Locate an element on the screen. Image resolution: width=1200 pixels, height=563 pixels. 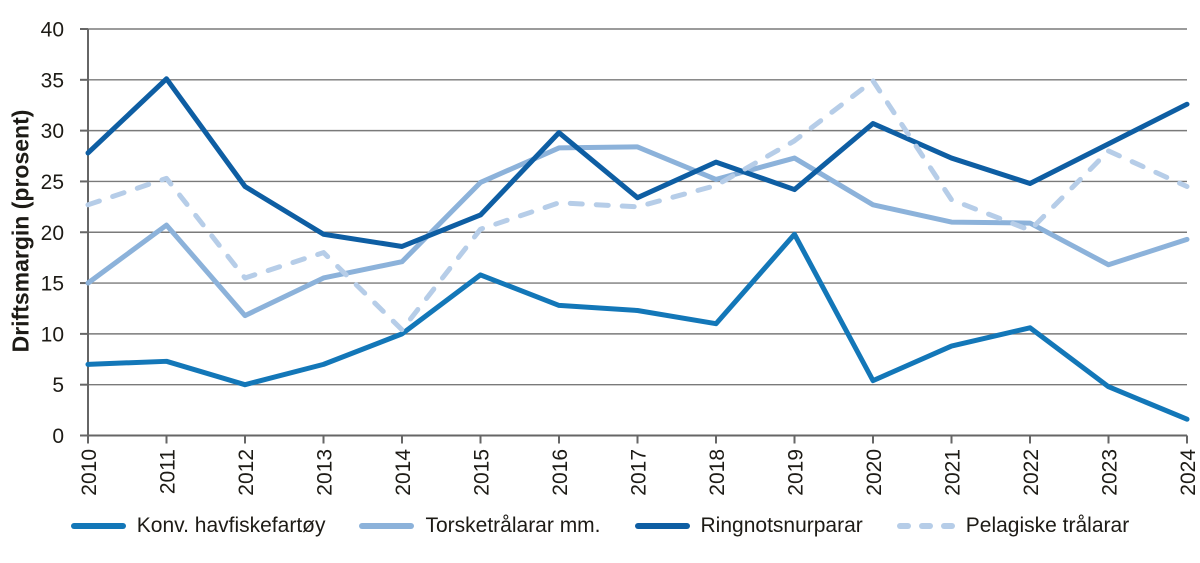
x-tick-label: 2017 is located at coordinates (639, 472).